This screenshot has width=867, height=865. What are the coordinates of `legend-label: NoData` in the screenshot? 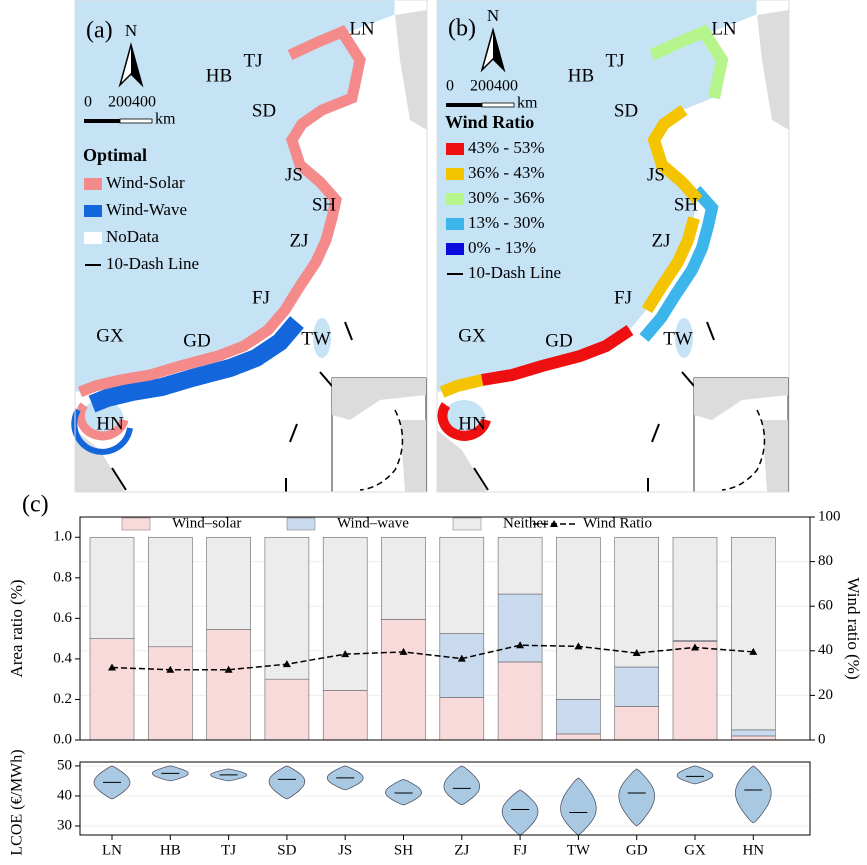 It's located at (132, 236).